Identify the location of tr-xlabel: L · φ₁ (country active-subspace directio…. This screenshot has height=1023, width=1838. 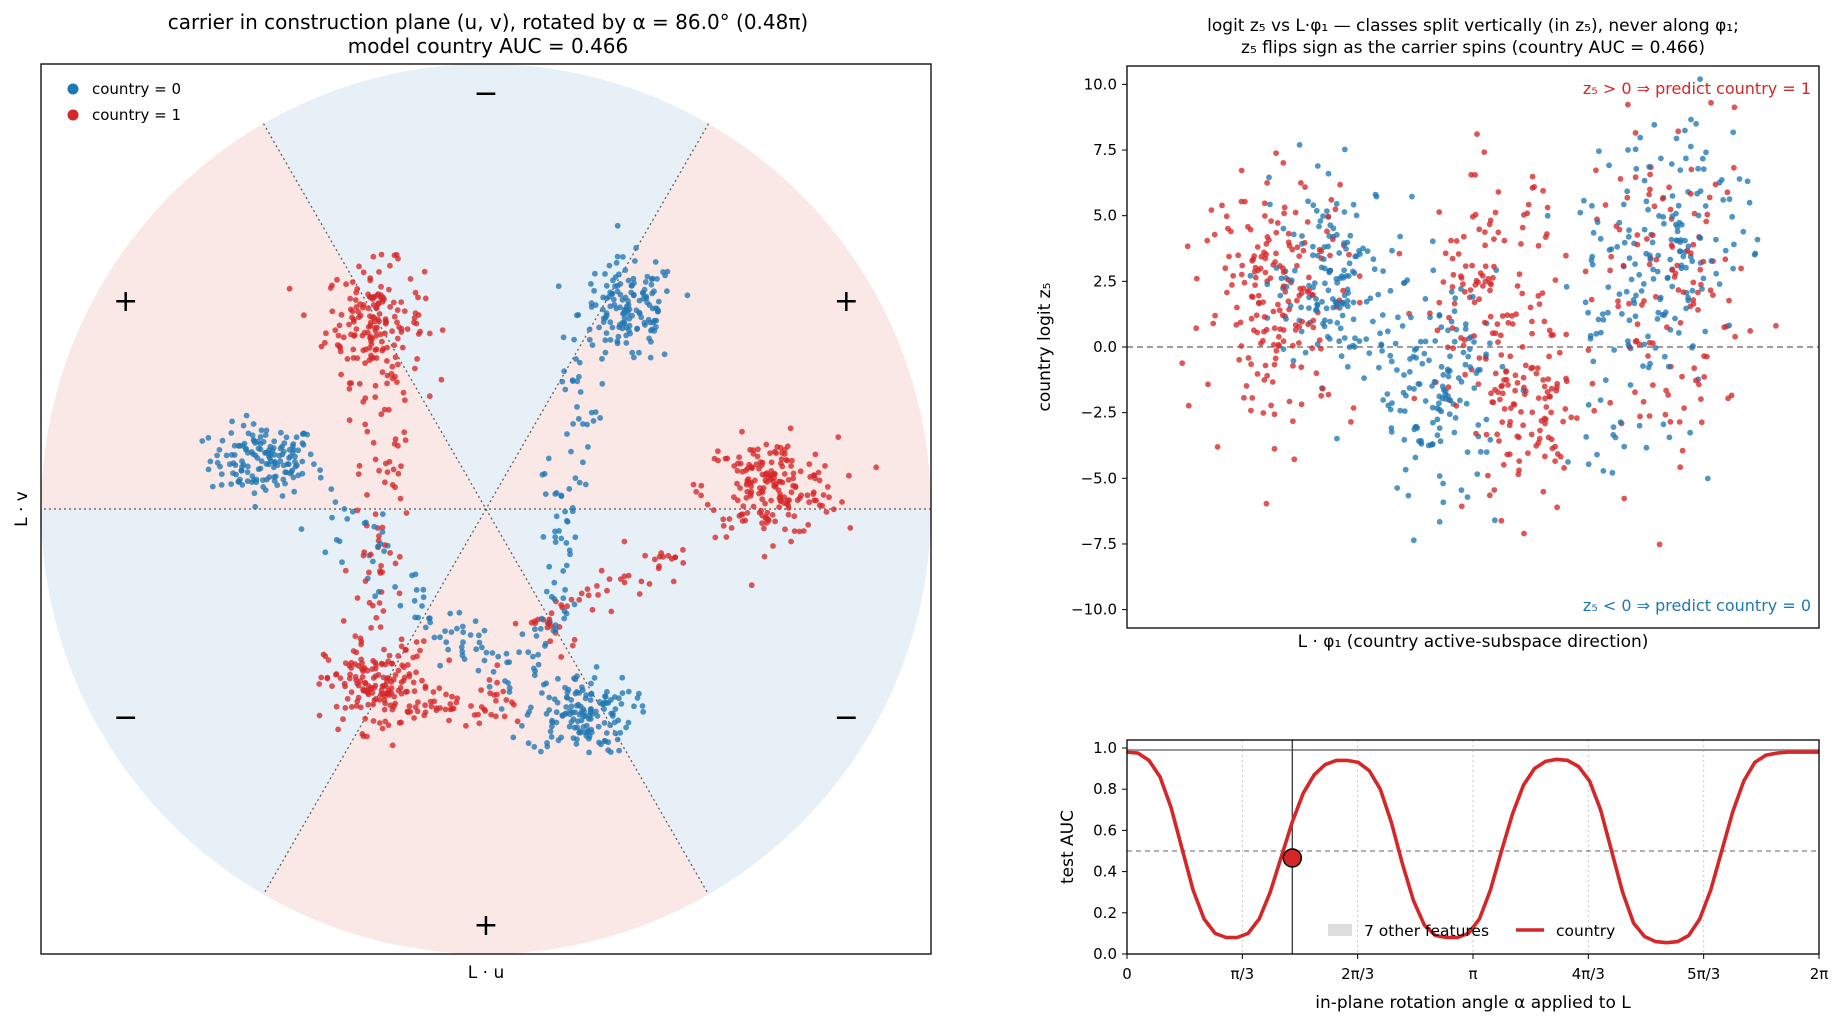
(1473, 642).